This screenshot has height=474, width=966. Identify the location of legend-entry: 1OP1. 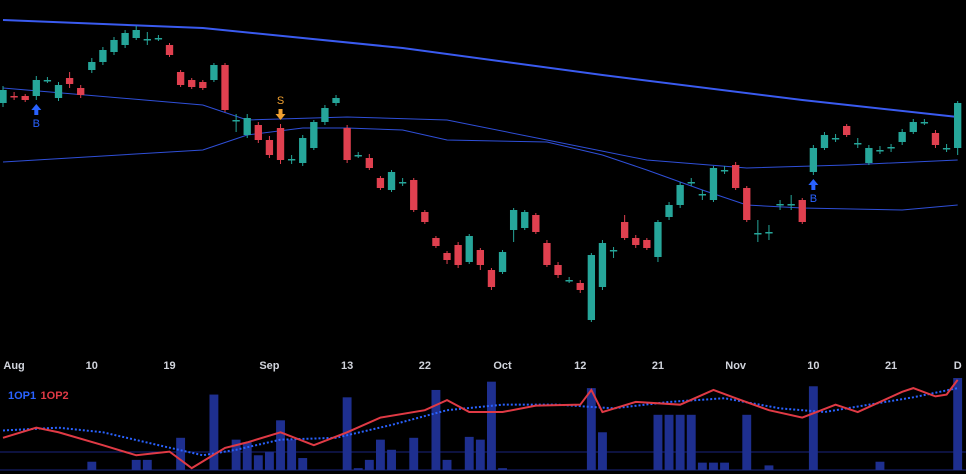
(22, 396).